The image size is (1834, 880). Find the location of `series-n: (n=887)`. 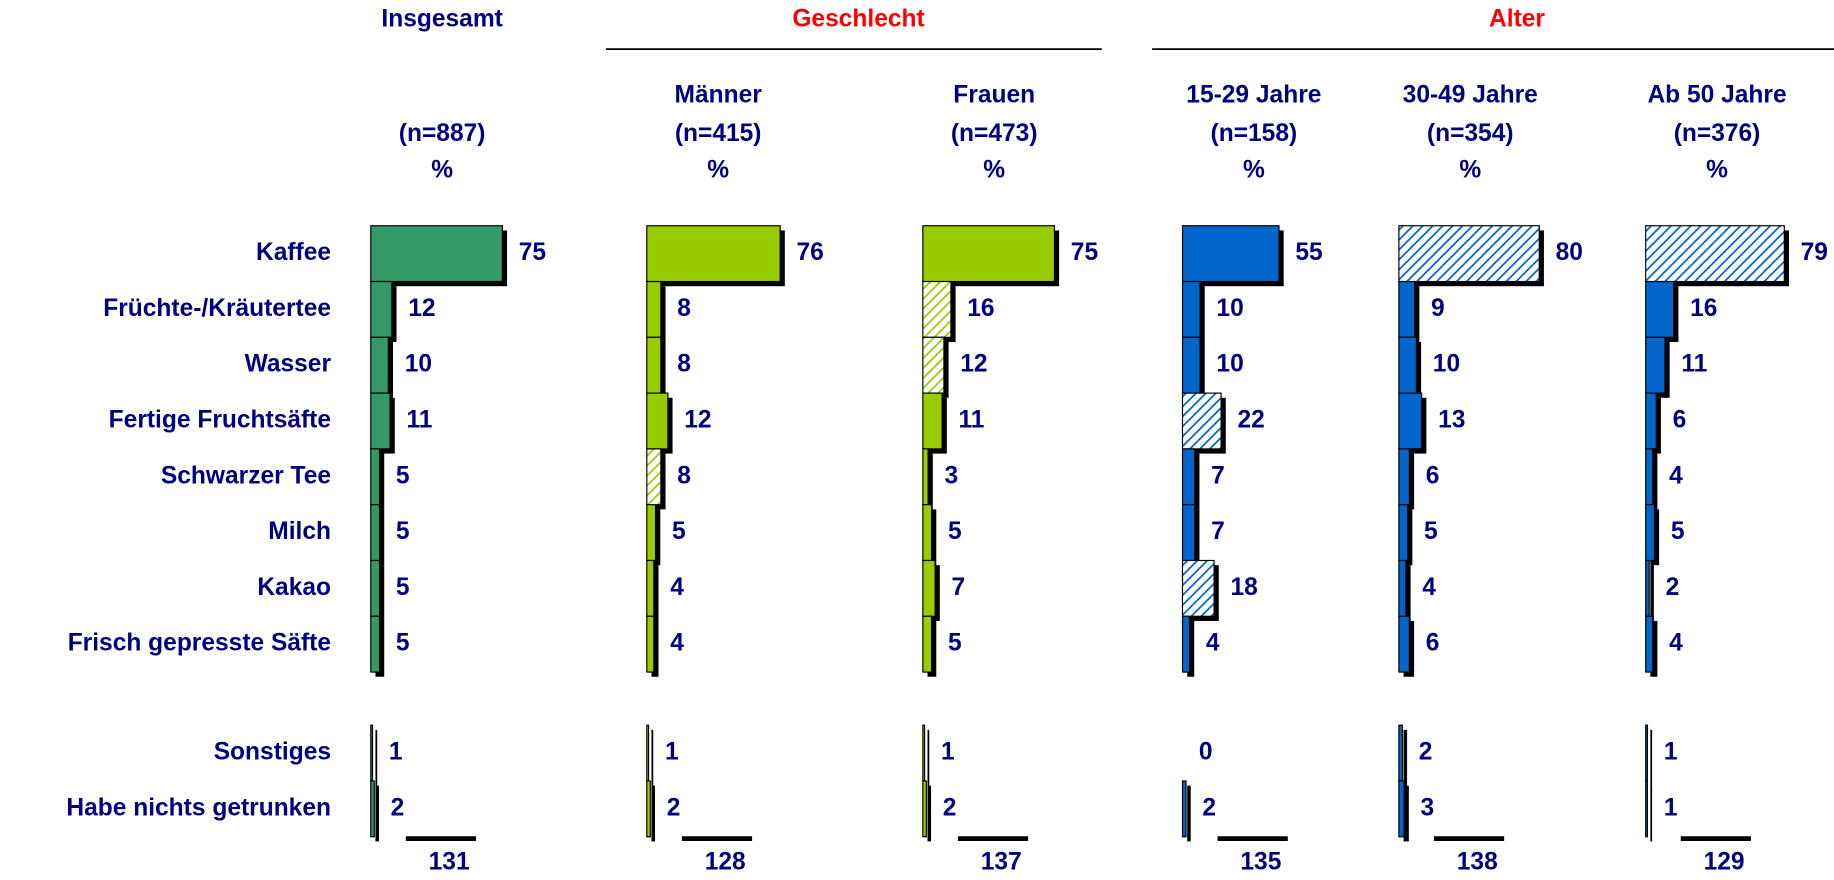

series-n: (n=887) is located at coordinates (442, 133).